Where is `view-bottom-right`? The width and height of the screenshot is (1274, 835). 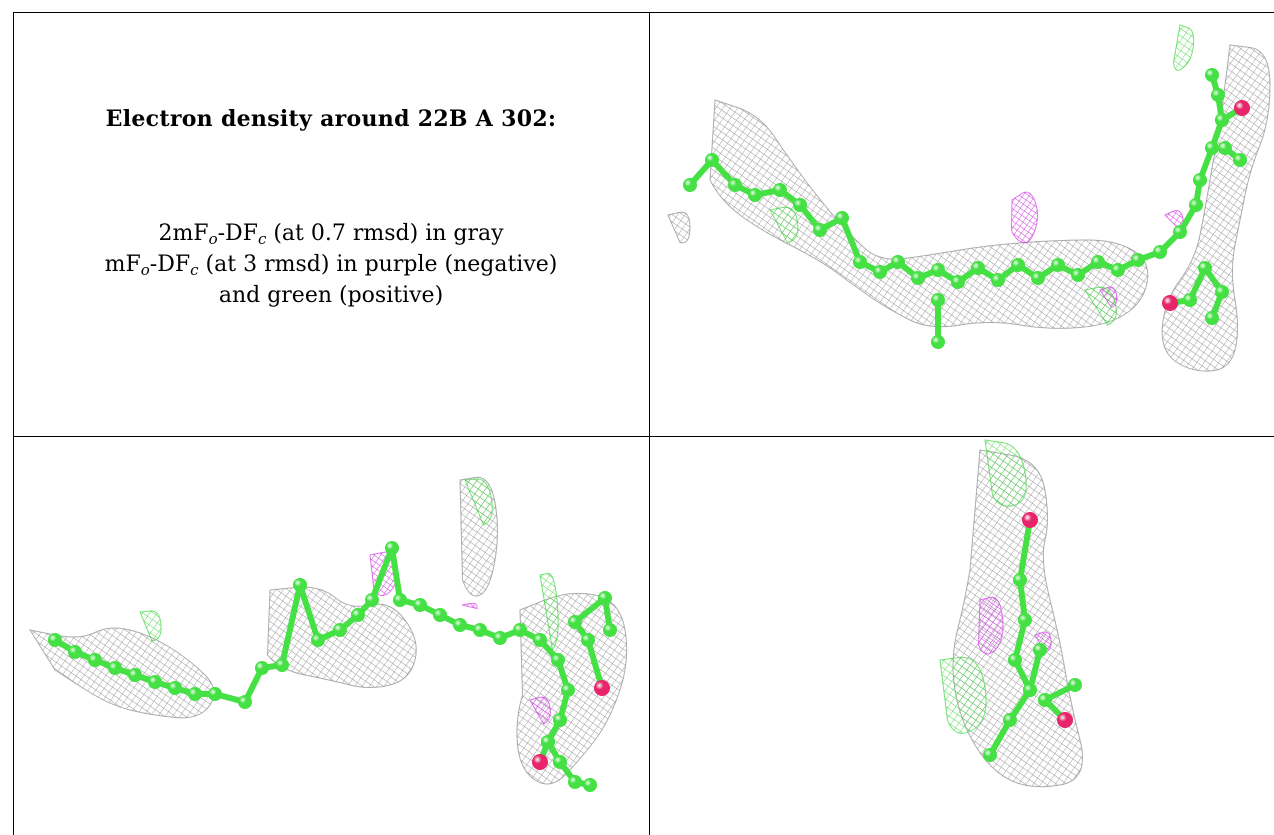
view-bottom-right is located at coordinates (1011, 613).